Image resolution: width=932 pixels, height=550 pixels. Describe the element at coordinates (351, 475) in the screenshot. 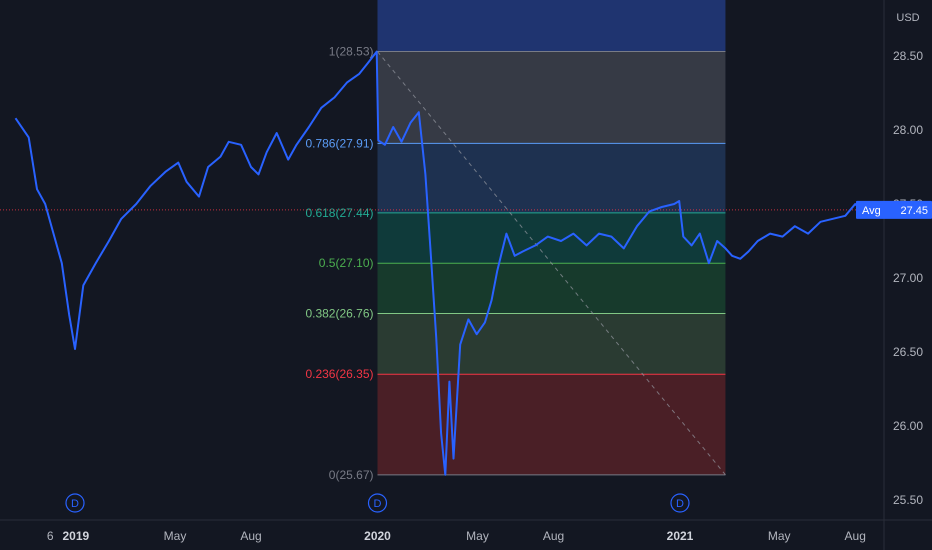

I see `fib-level-label: 0(25.67)` at that location.